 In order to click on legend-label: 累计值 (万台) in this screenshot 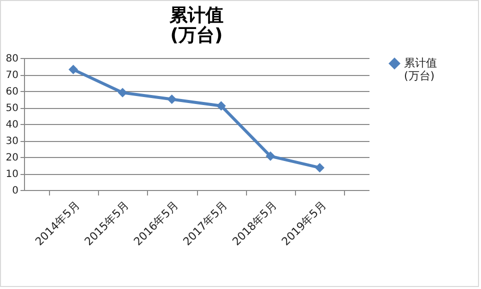, I will do `click(420, 69)`.